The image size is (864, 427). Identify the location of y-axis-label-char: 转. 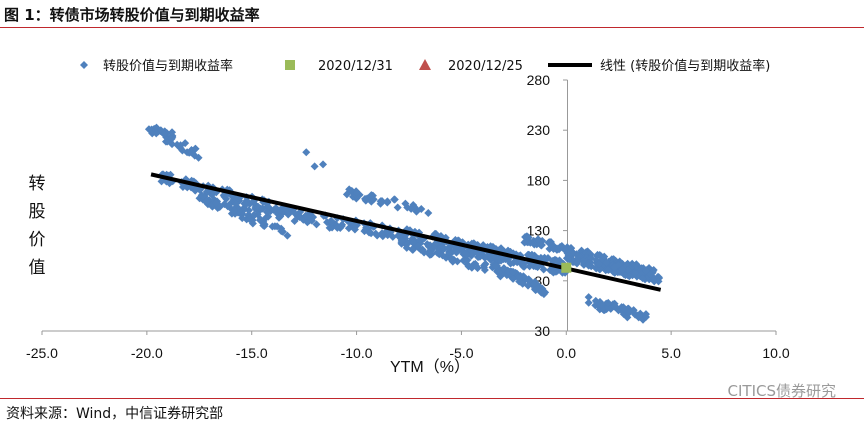
(37, 184).